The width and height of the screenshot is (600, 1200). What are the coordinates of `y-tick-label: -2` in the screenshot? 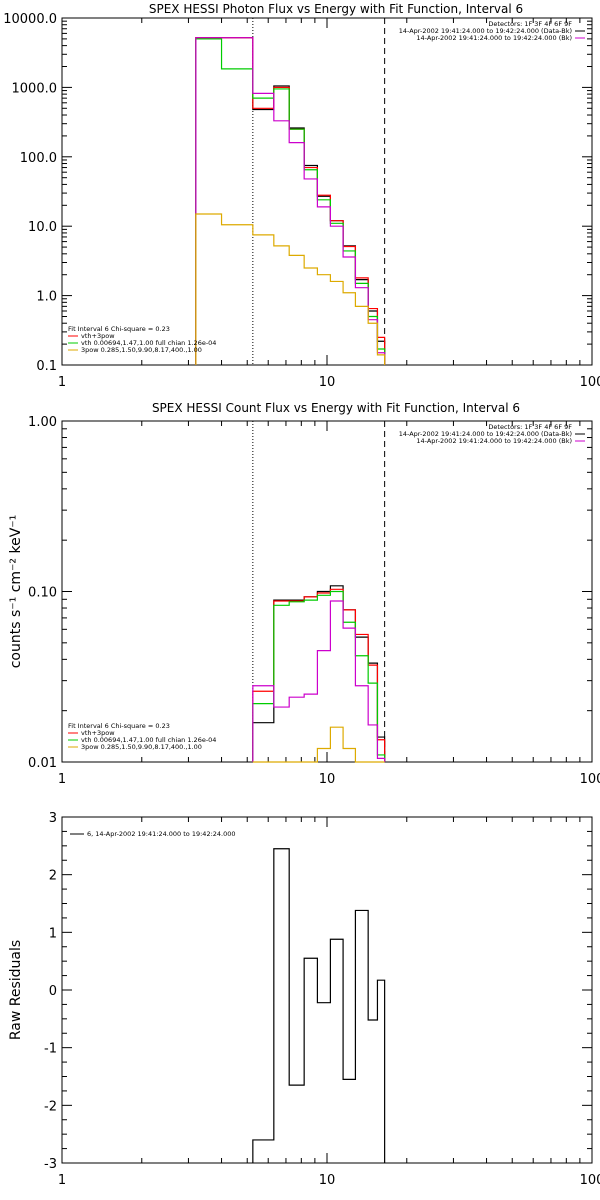 It's located at (50, 1106).